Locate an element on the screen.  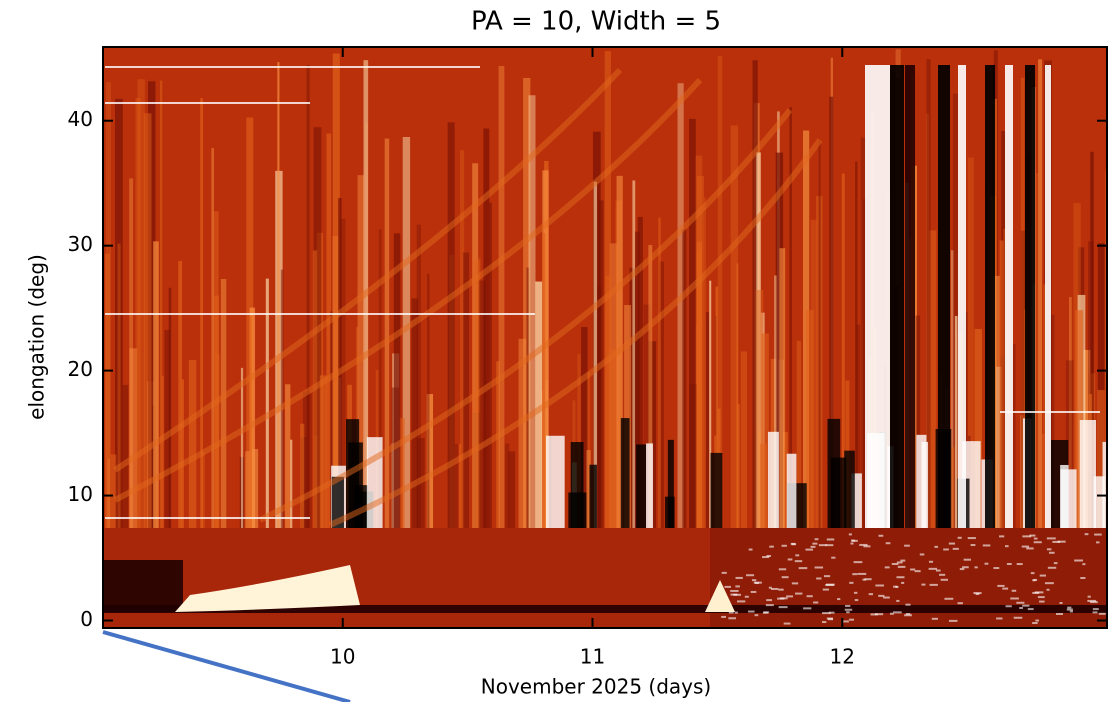
y-tick-label: 0 is located at coordinates (86, 619).